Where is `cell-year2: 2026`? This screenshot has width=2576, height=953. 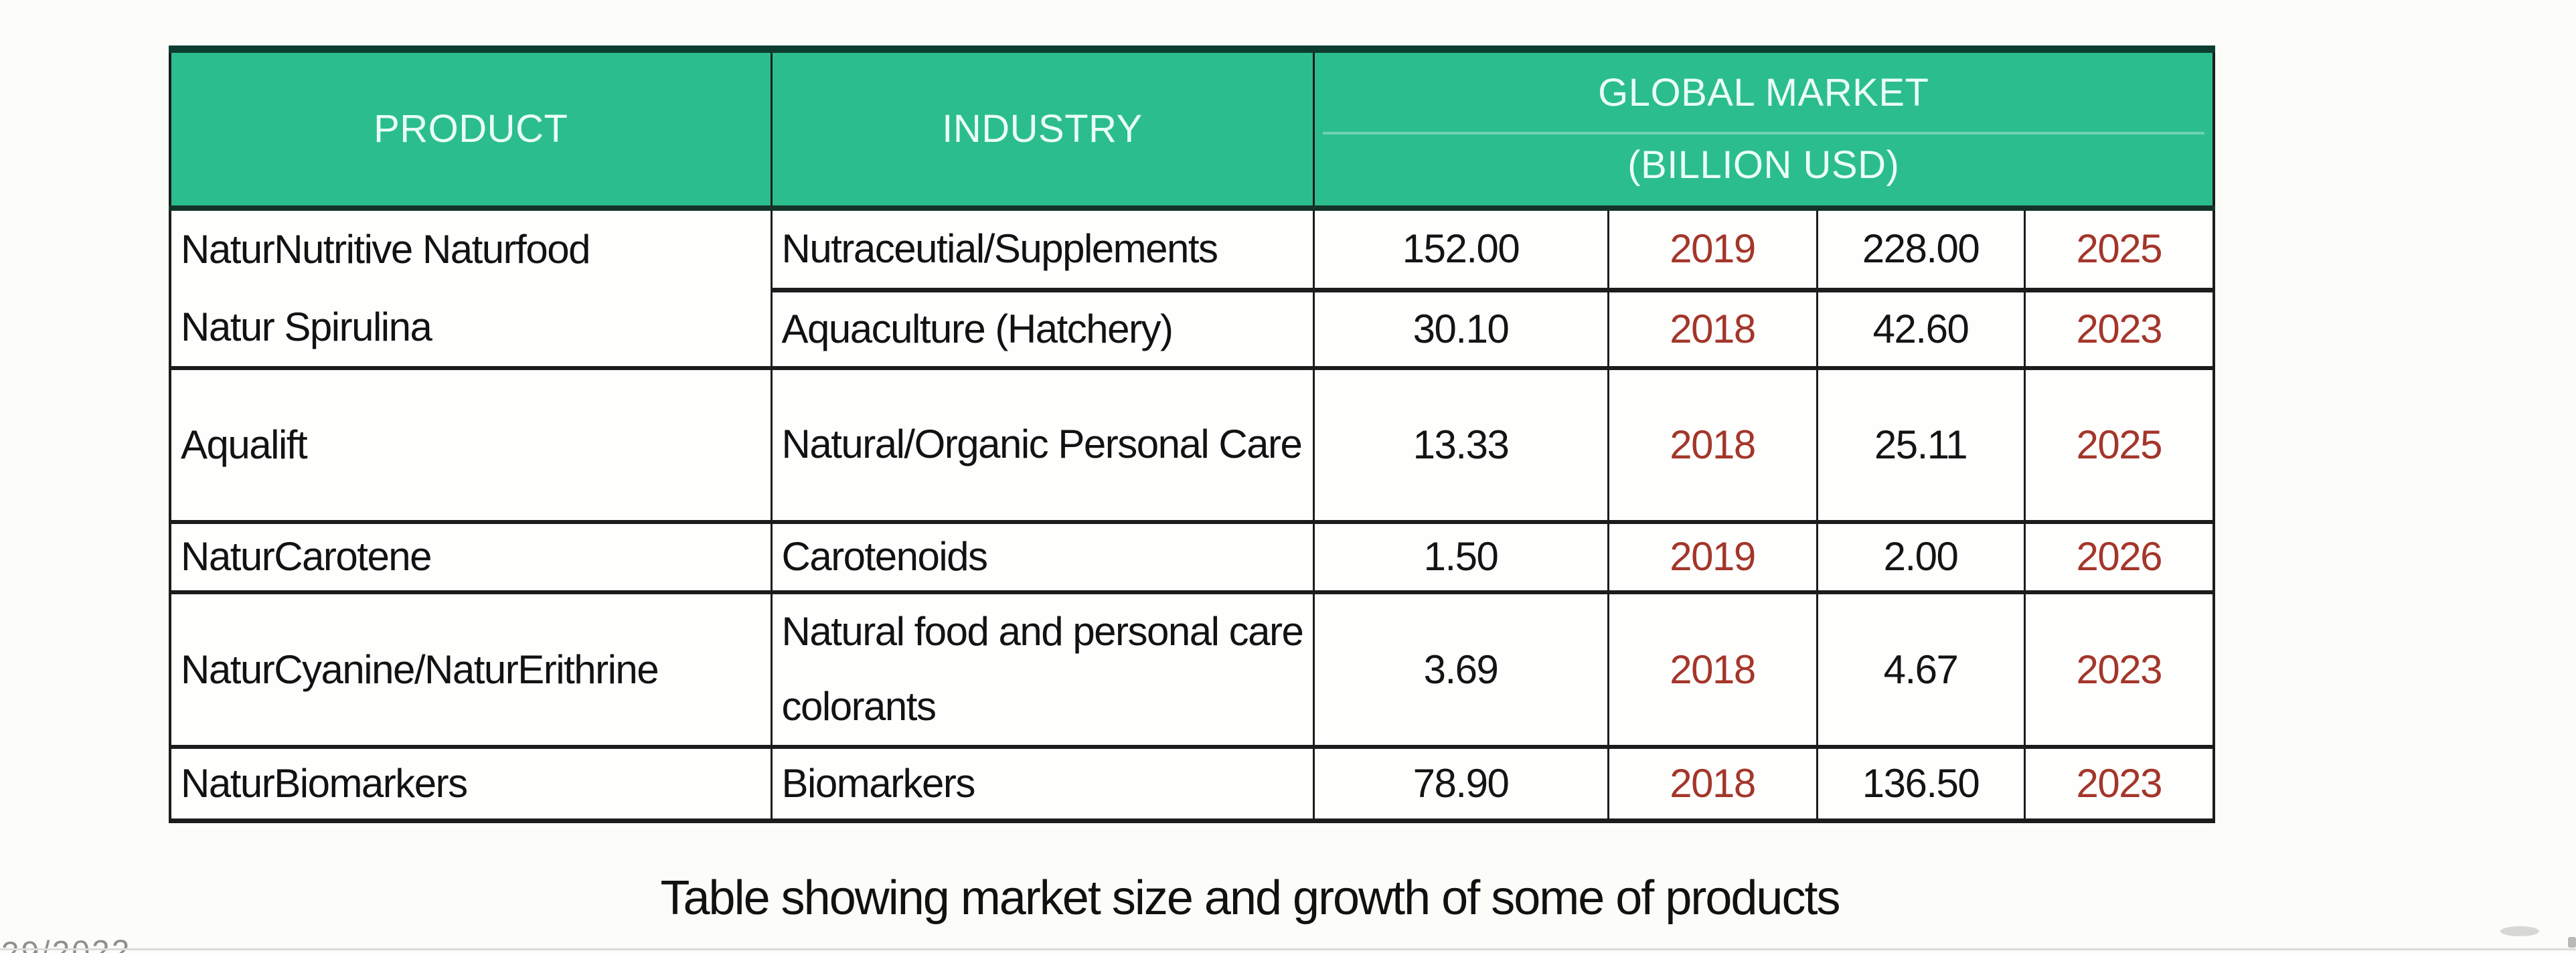
cell-year2: 2026 is located at coordinates (2119, 556).